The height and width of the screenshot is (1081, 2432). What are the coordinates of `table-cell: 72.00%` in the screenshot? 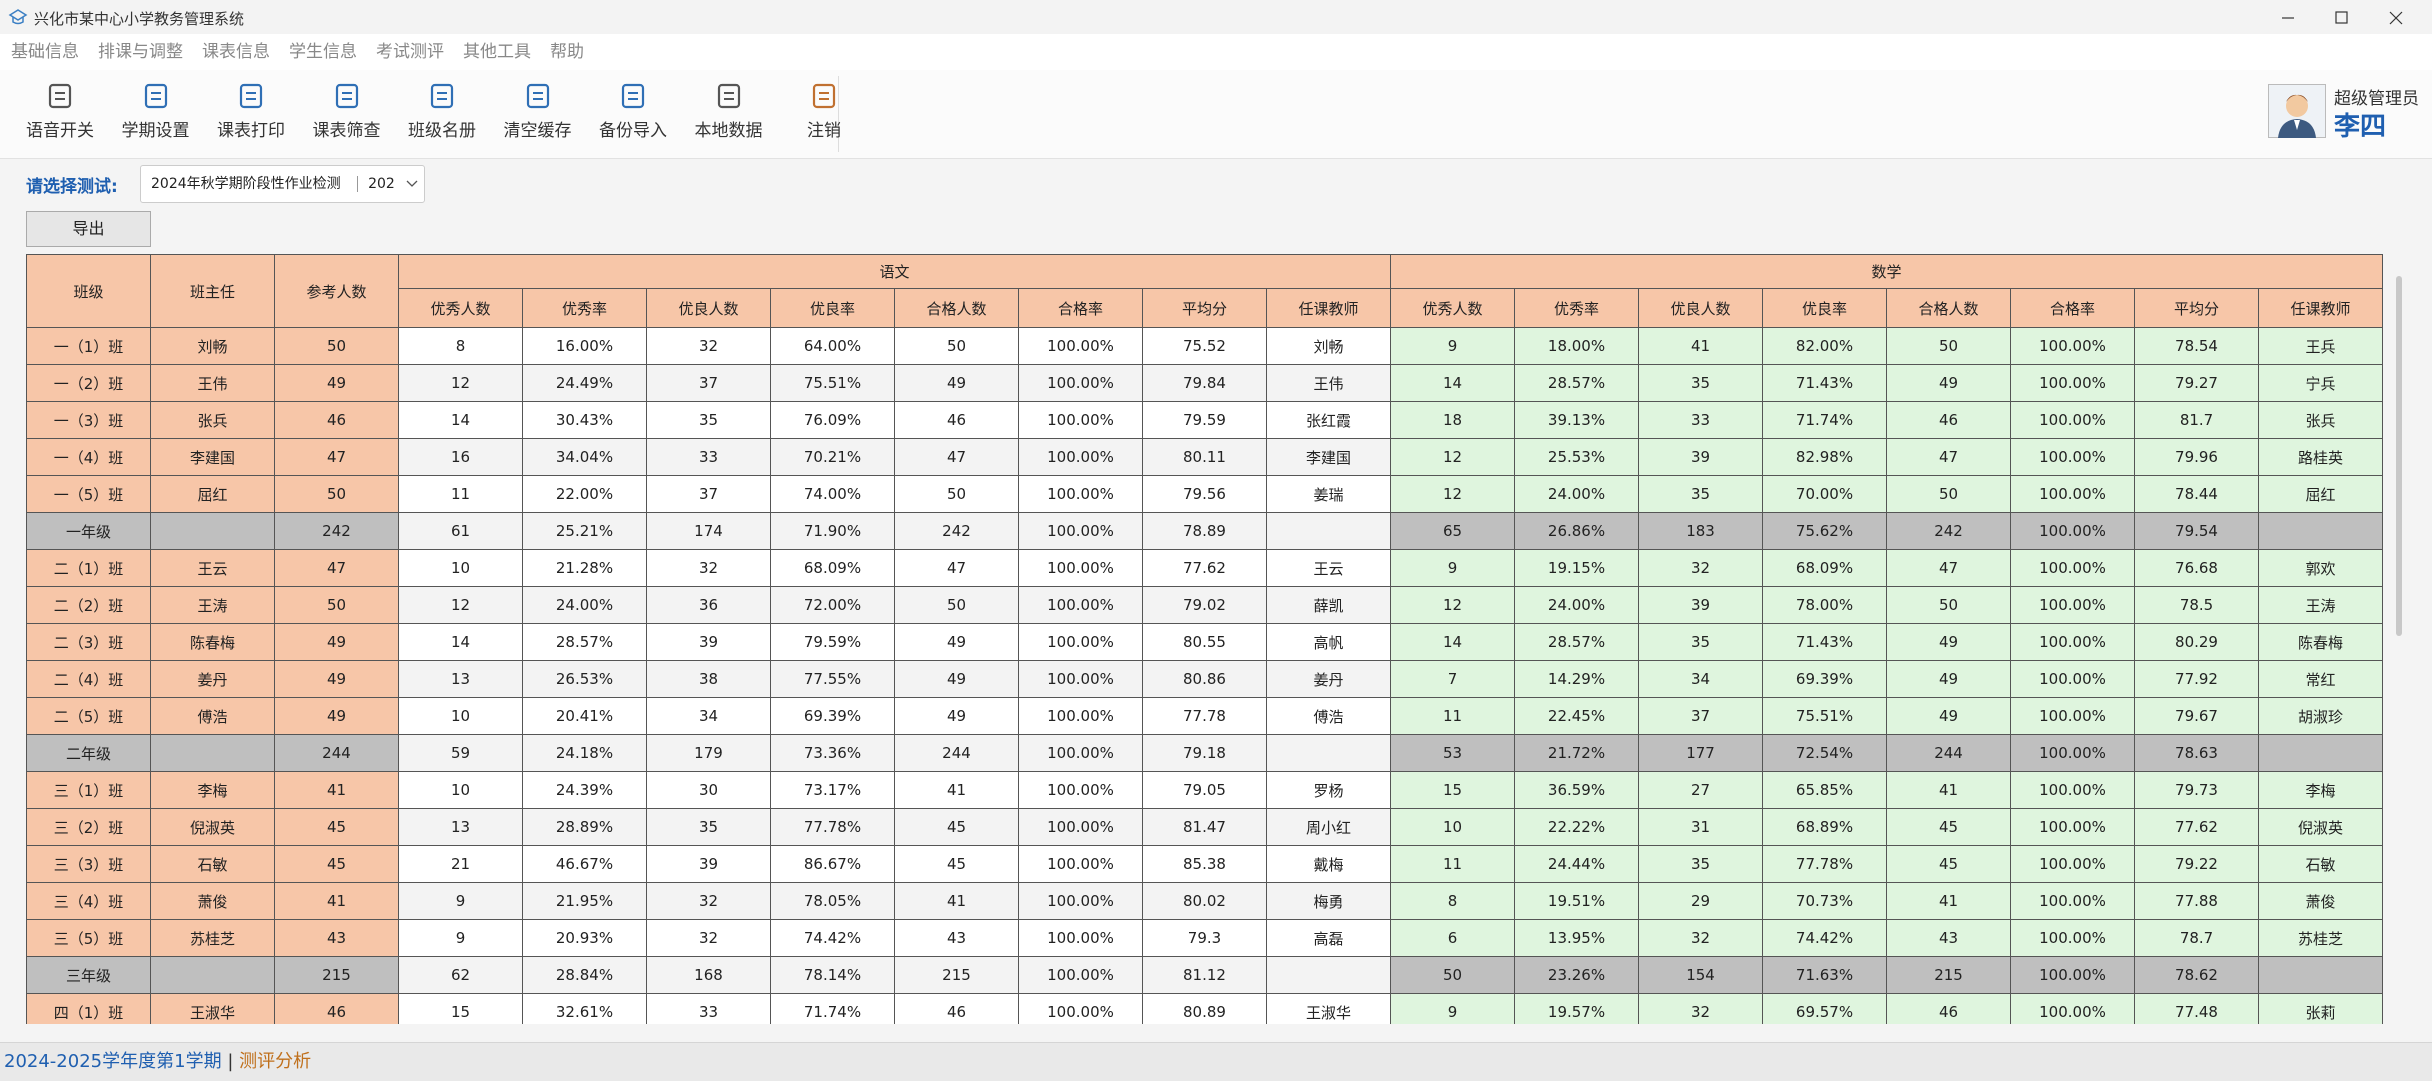 It's located at (832, 605).